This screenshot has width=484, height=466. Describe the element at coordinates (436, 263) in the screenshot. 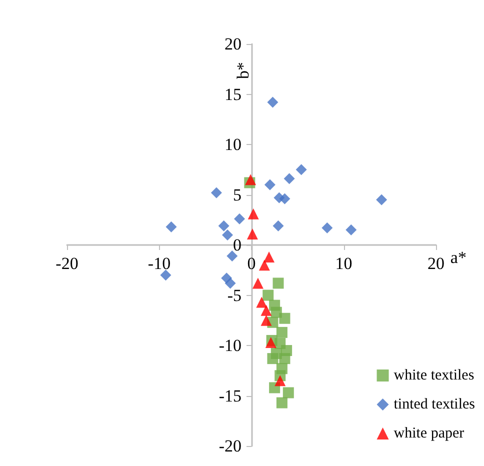

I see `x-tick-label: 20` at that location.